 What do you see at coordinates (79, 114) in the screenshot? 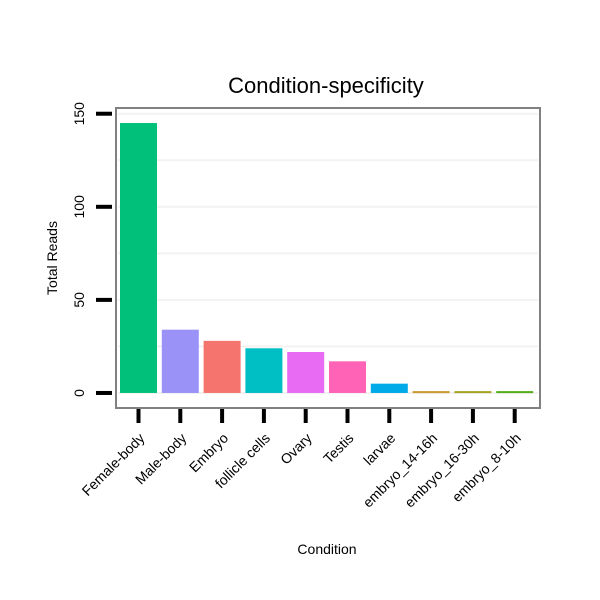
I see `y-tick-label: 150` at bounding box center [79, 114].